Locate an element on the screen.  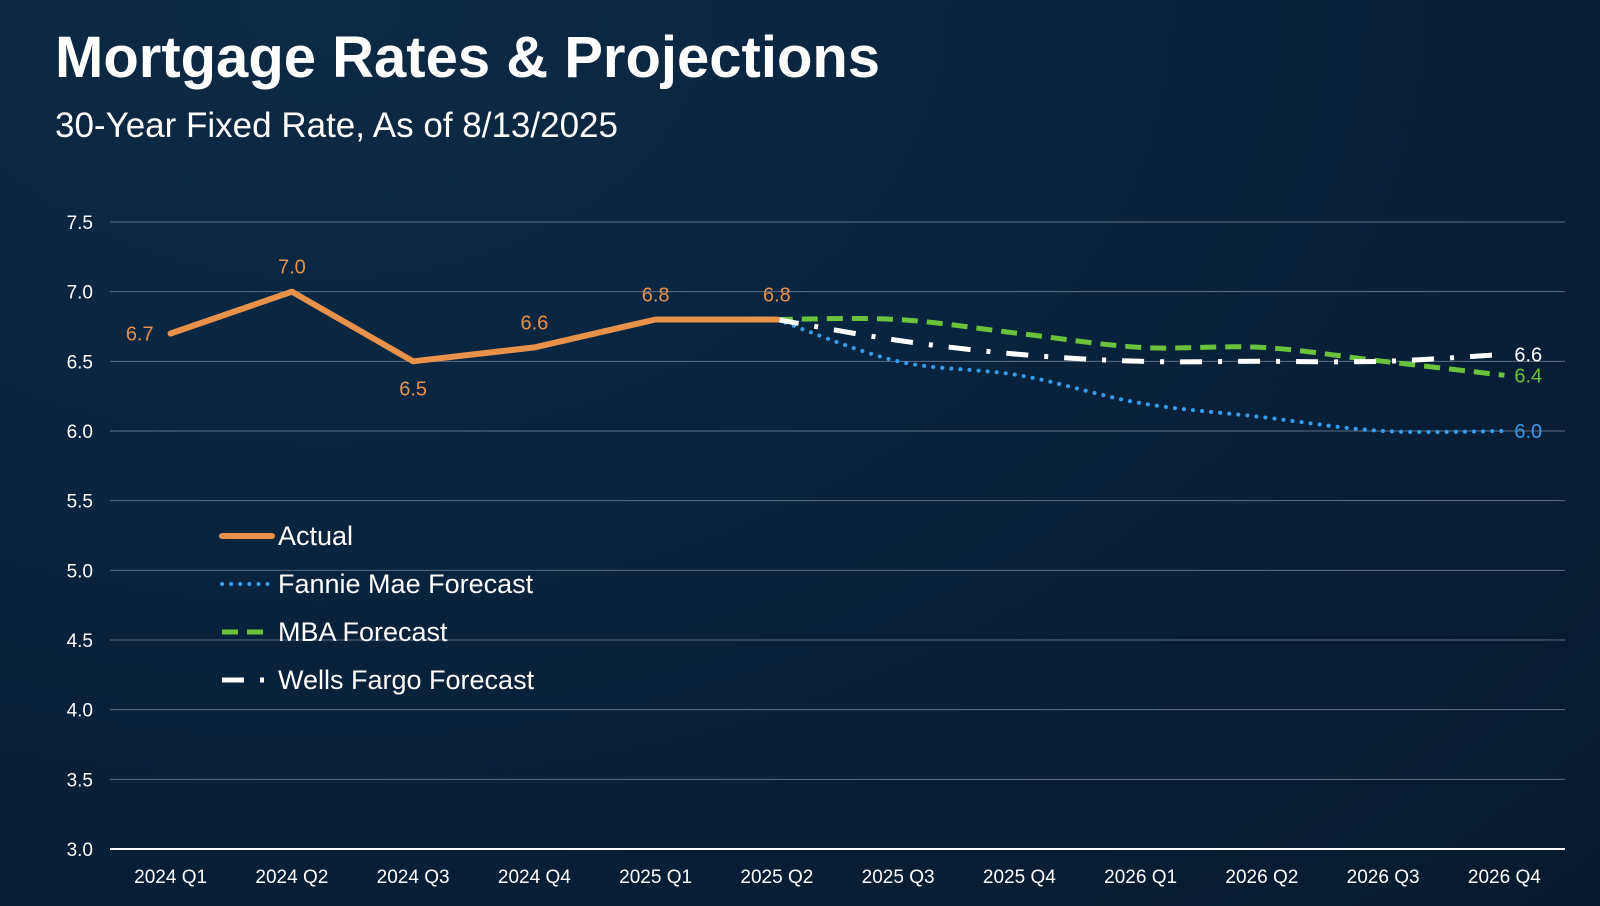
legend-label: Fannie Mae Forecast is located at coordinates (406, 584).